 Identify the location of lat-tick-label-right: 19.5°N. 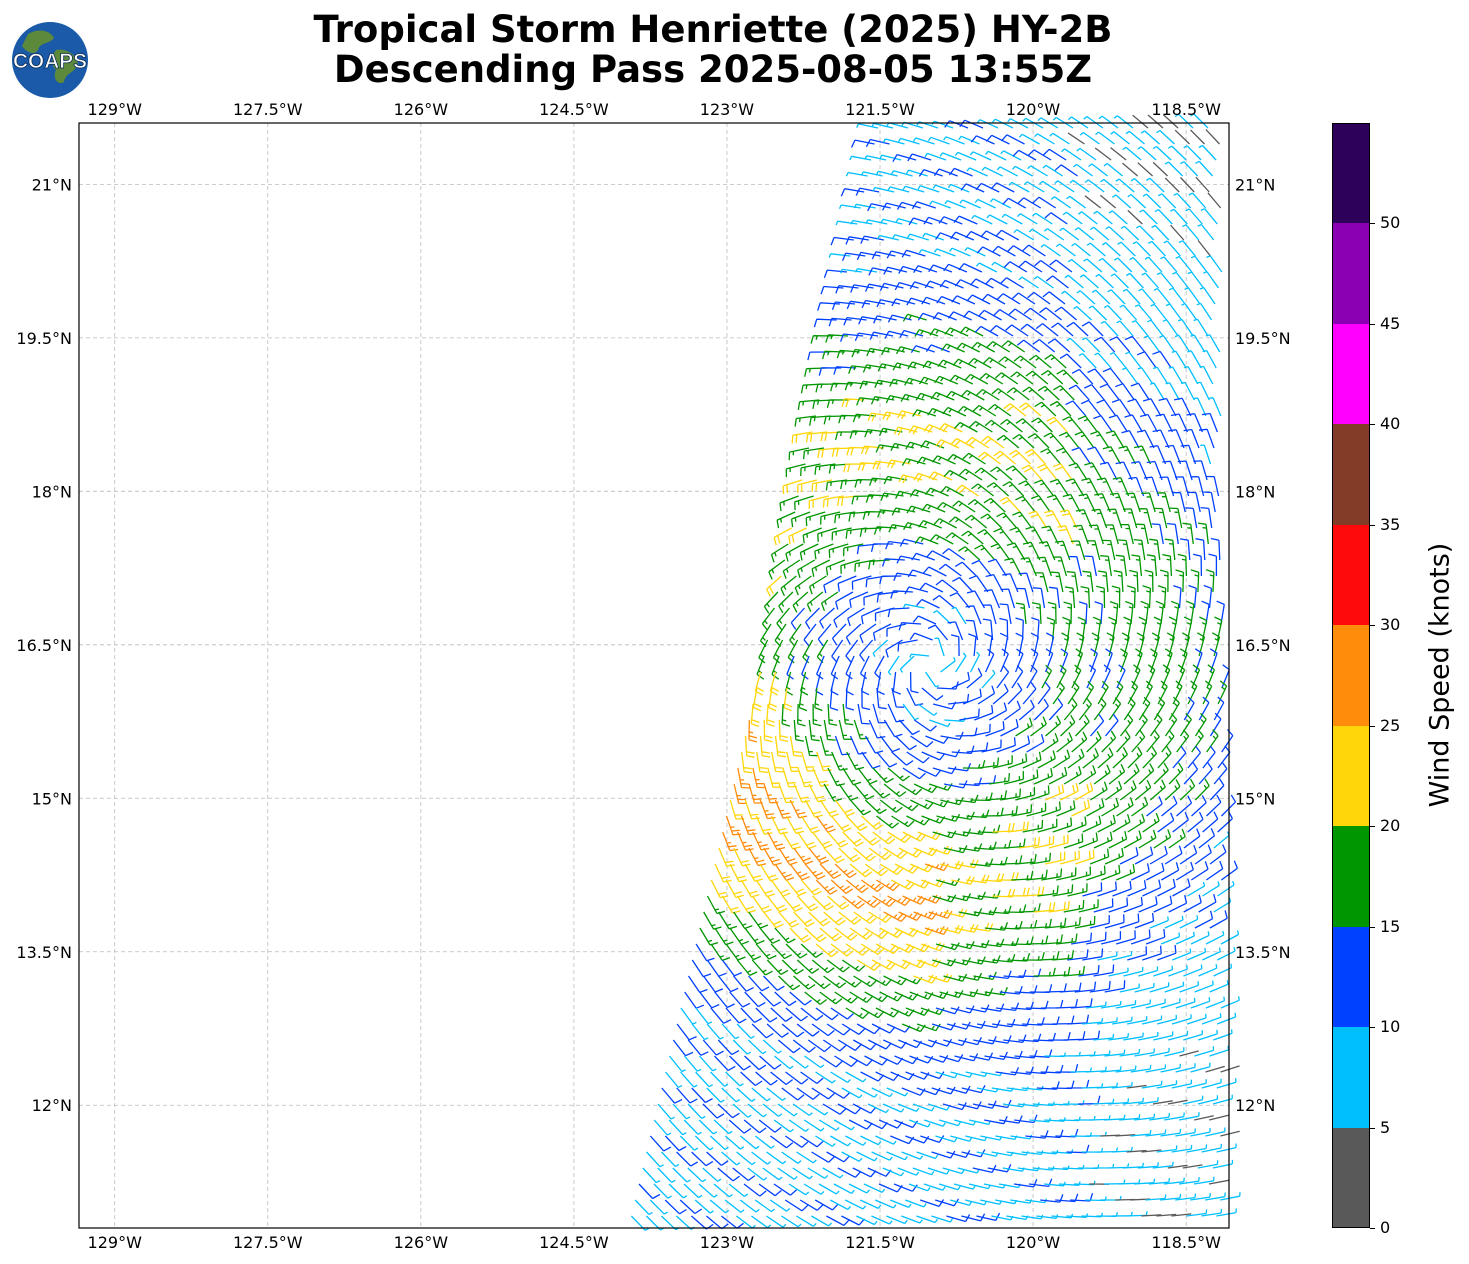
(1263, 338).